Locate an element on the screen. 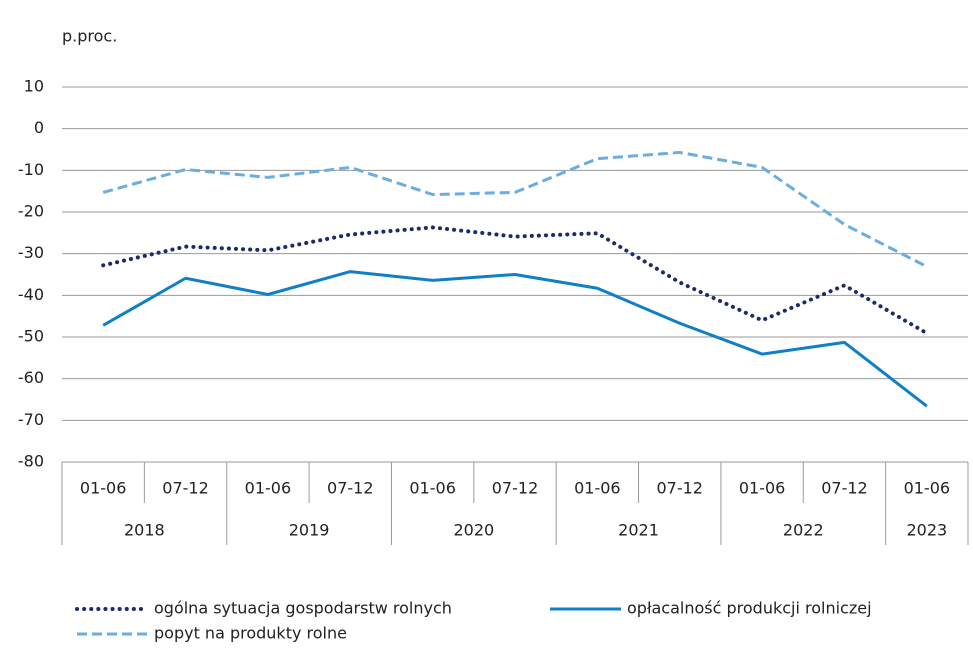  y-tick-label: -80 is located at coordinates (31, 461).